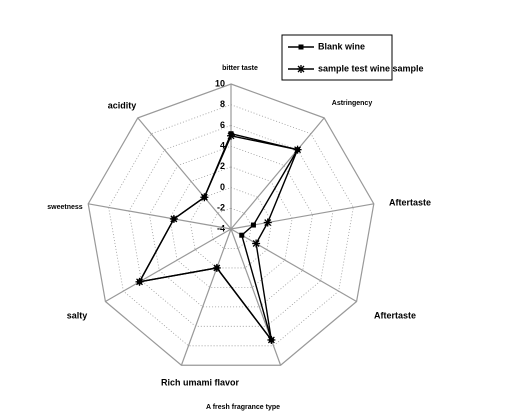 This screenshot has width=509, height=414. I want to click on category-label: sweetness, so click(65, 207).